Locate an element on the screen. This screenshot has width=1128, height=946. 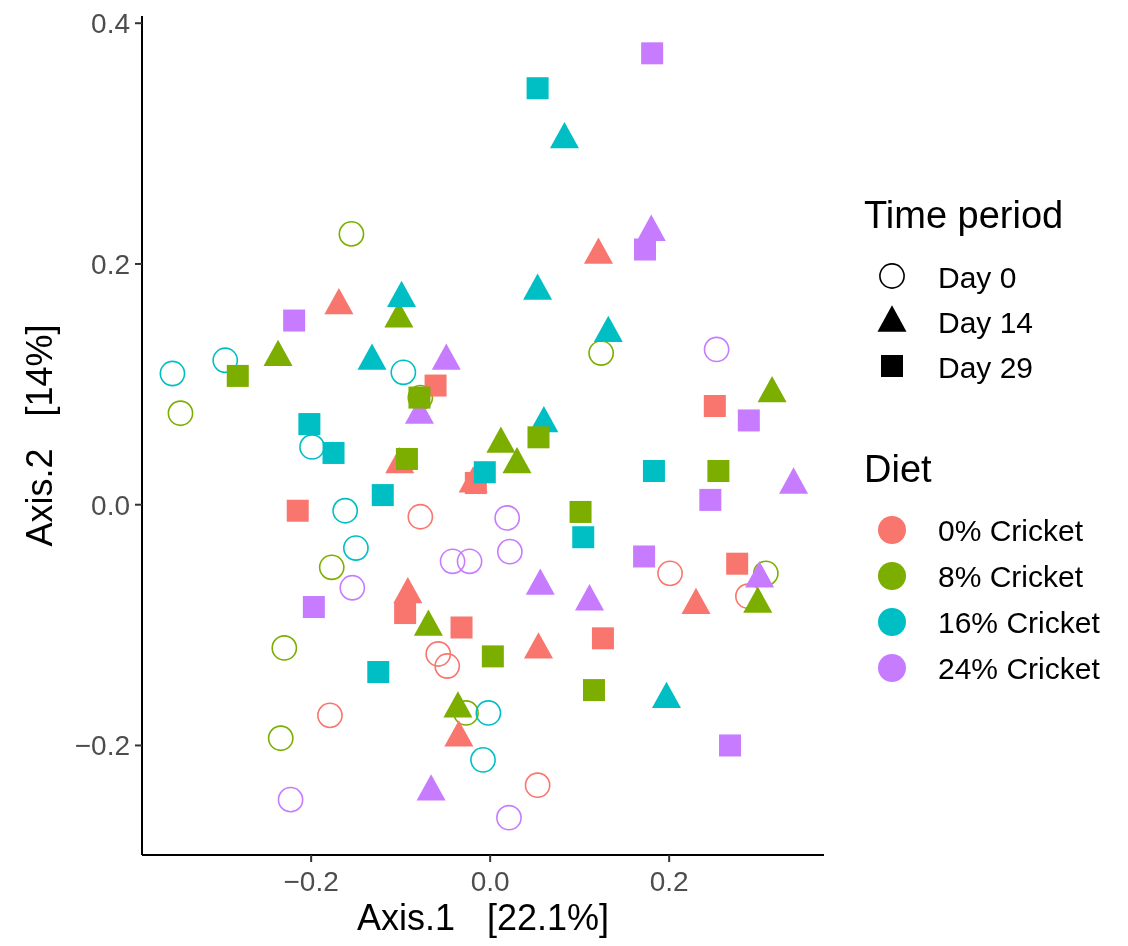
legend-label: Day 14 is located at coordinates (986, 322).